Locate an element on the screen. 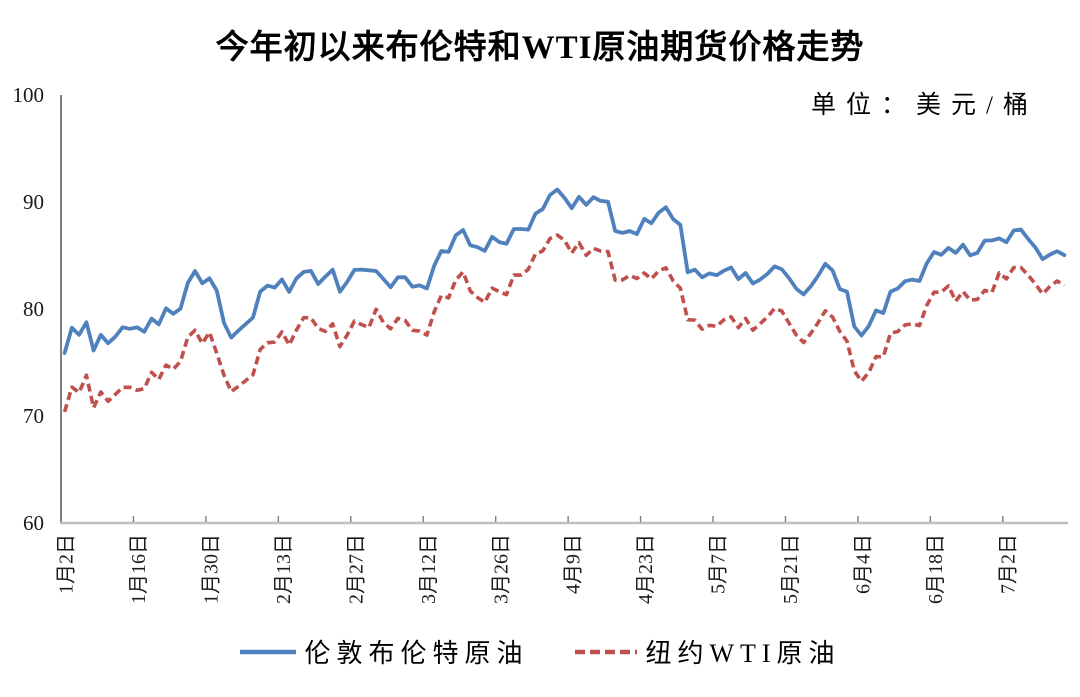  legend-item-brent: 伦敦布伦特原油 is located at coordinates (383, 651).